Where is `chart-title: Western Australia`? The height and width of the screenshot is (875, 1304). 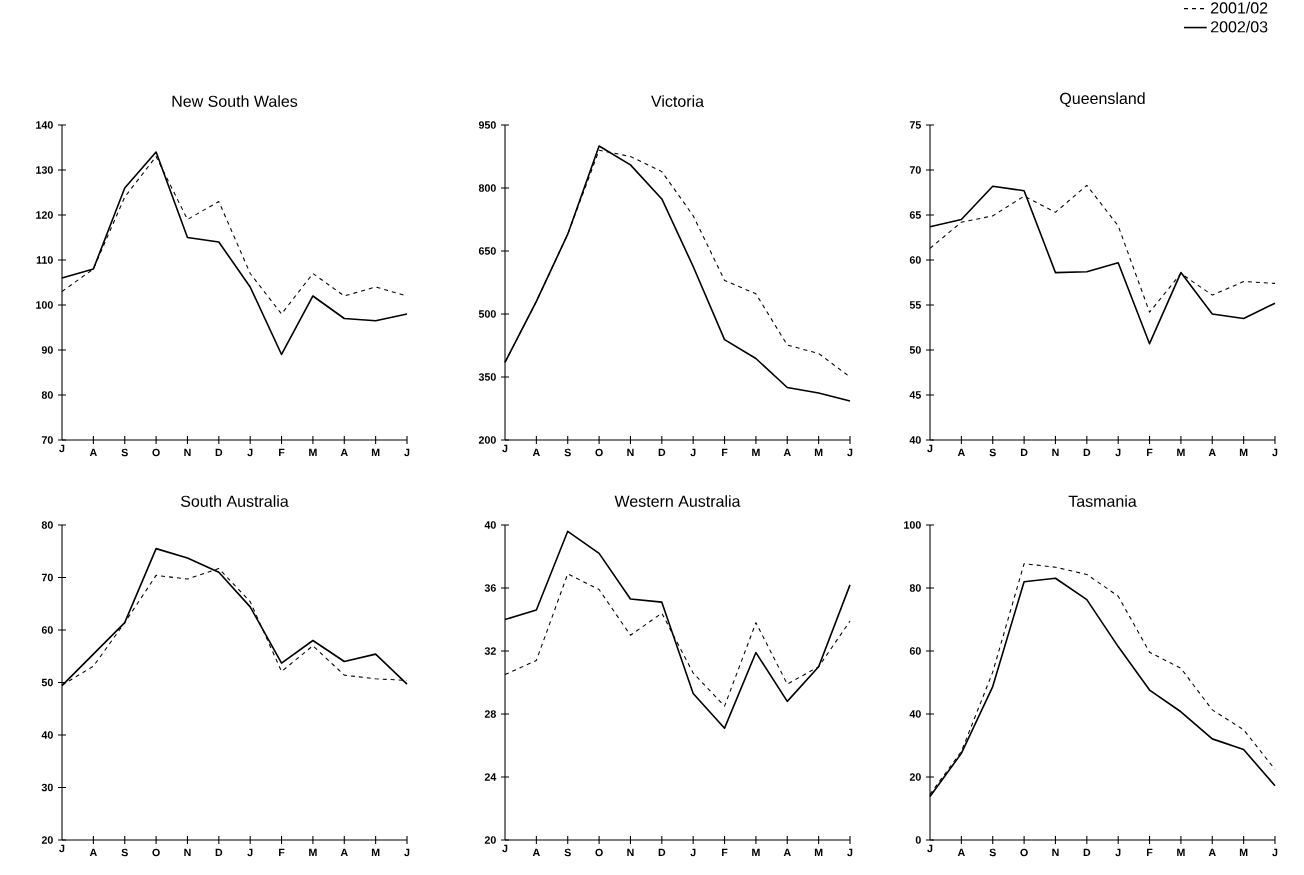 chart-title: Western Australia is located at coordinates (677, 501).